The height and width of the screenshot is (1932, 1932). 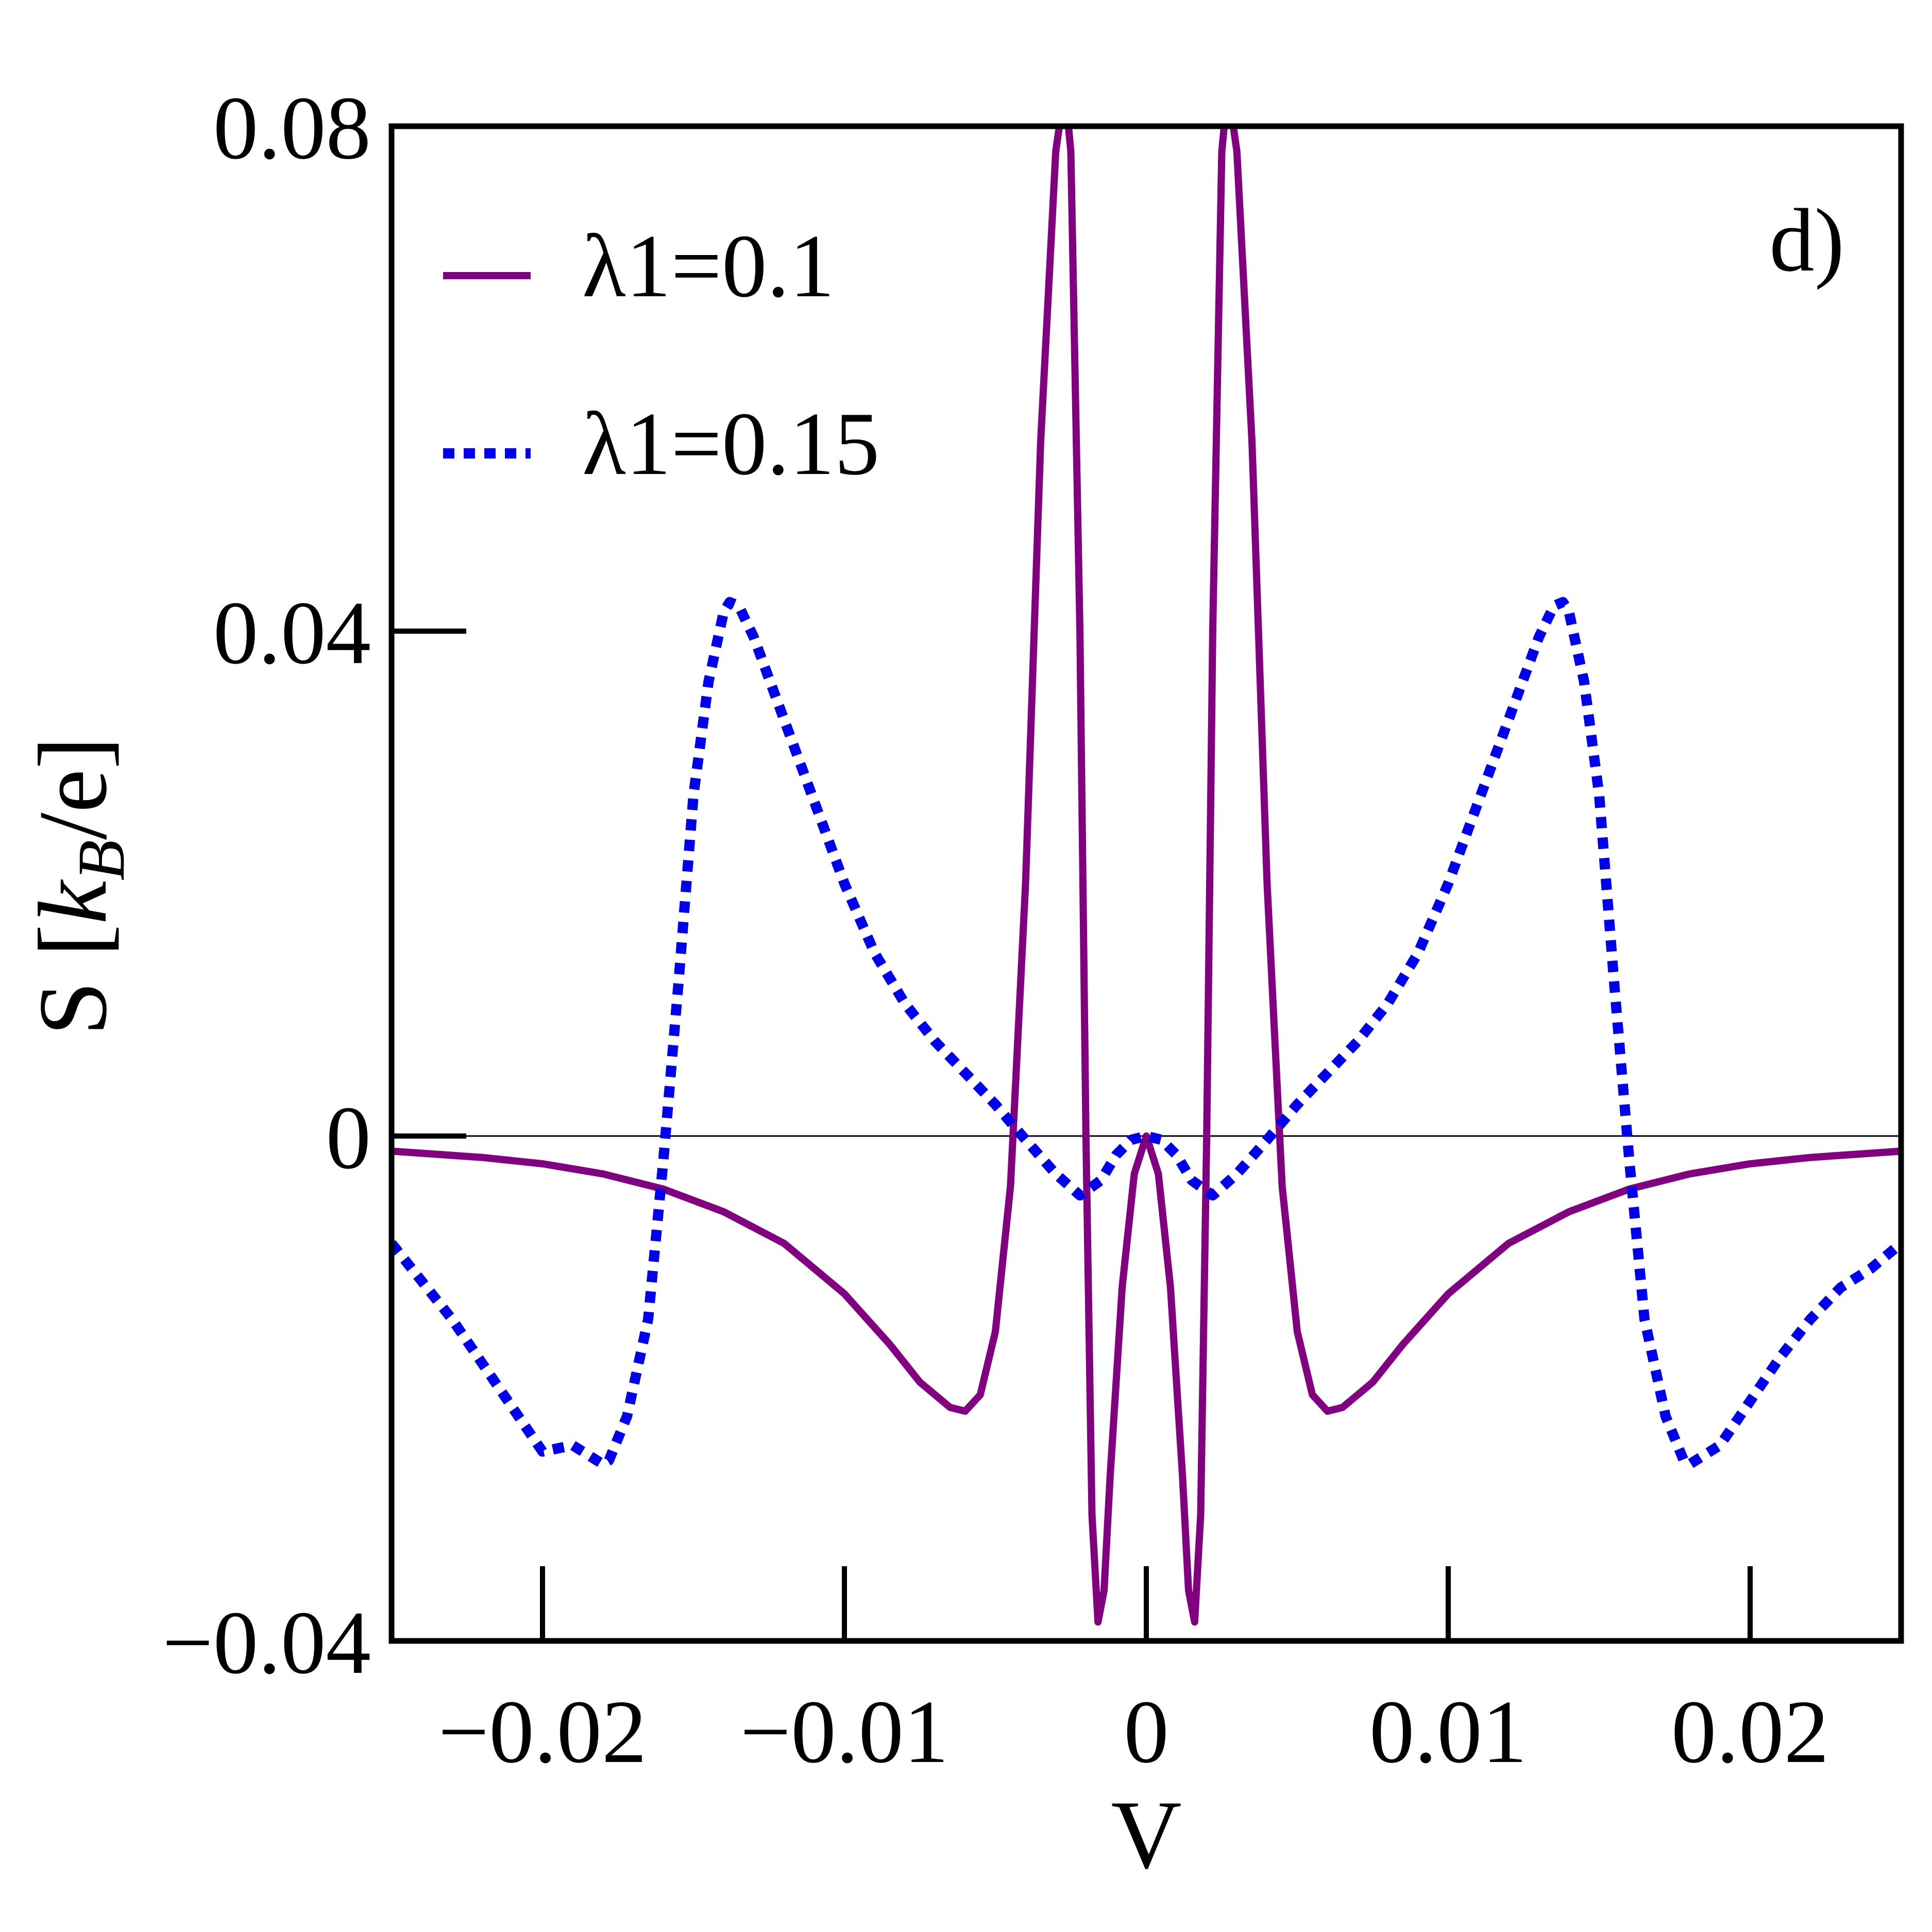 I want to click on x-tick-label: 0.02, so click(x=1750, y=1732).